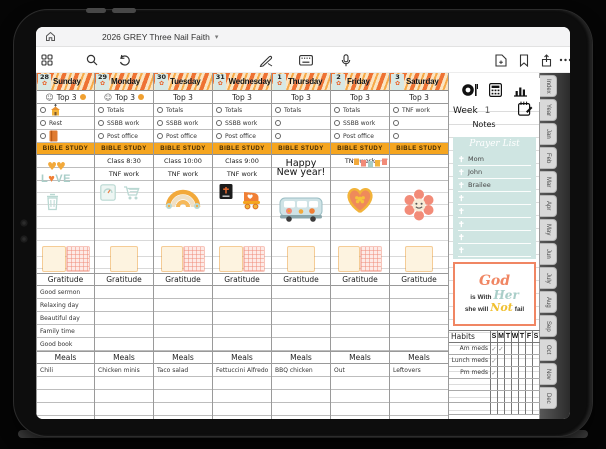 This screenshot has height=449, width=606. Describe the element at coordinates (306, 60) in the screenshot. I see `keyboard-icon` at that location.